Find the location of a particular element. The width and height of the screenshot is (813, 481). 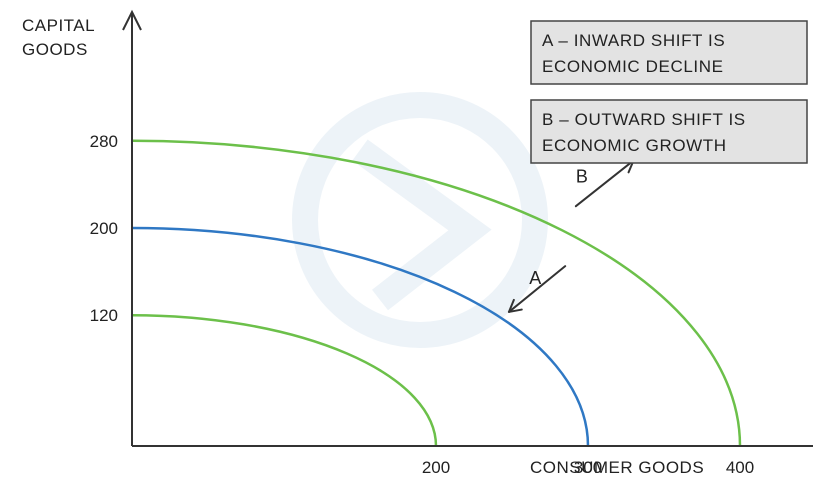

x-tick-label: 400 is located at coordinates (740, 467).